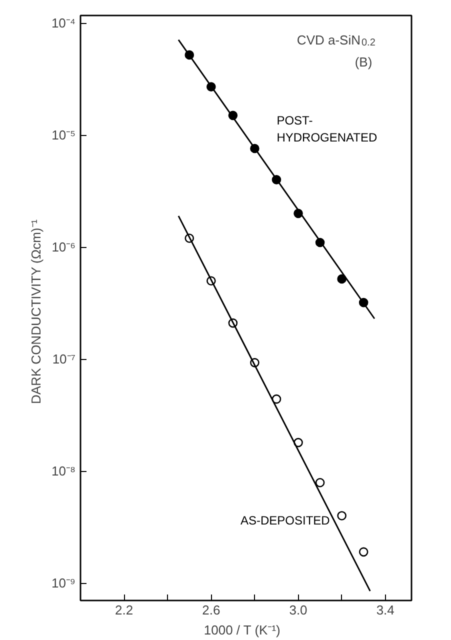  What do you see at coordinates (64, 247) in the screenshot?
I see `y-tick-label: 10⁻⁶` at bounding box center [64, 247].